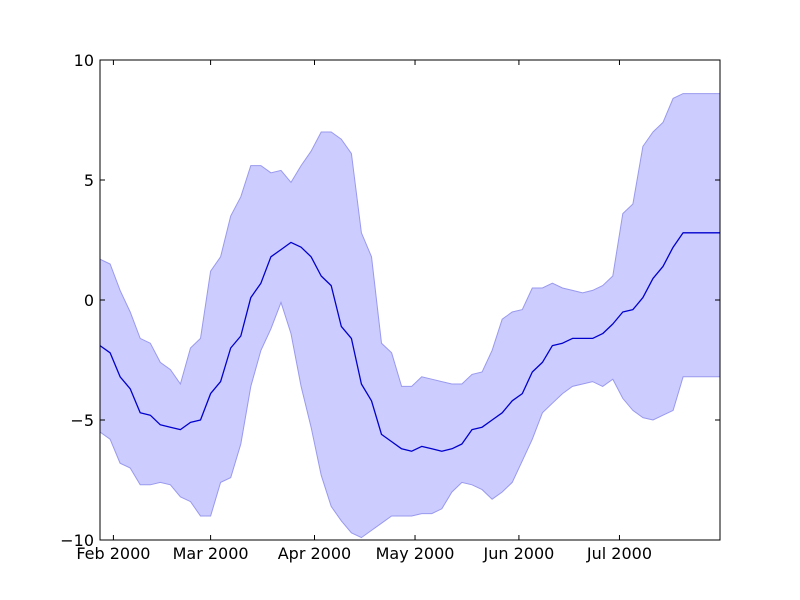 The image size is (800, 600). Describe the element at coordinates (211, 553) in the screenshot. I see `x-tick-label: Mar 2000` at that location.